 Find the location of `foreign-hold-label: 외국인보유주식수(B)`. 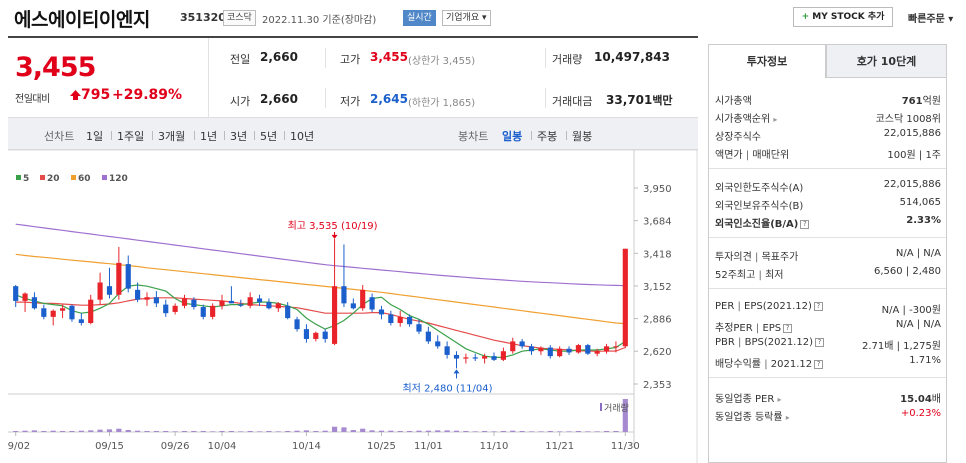

foreign-hold-label: 외국인보유주식수(B) is located at coordinates (759, 206).